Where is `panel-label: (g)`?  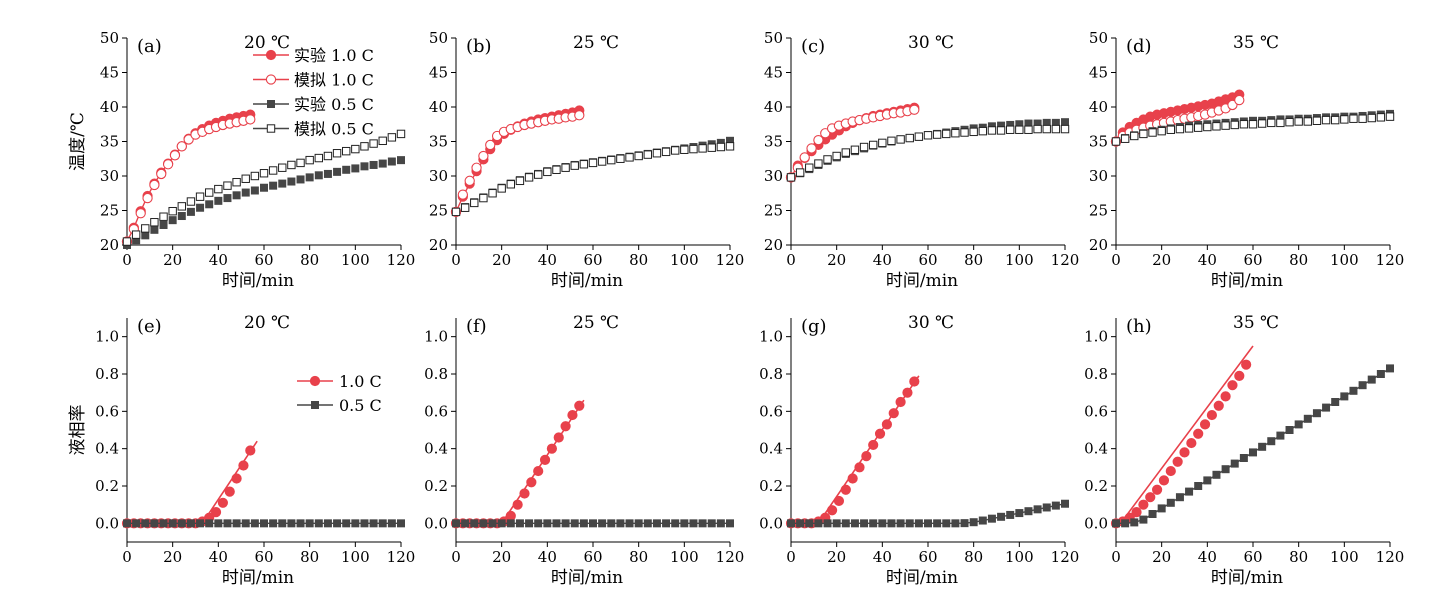 panel-label: (g) is located at coordinates (814, 326).